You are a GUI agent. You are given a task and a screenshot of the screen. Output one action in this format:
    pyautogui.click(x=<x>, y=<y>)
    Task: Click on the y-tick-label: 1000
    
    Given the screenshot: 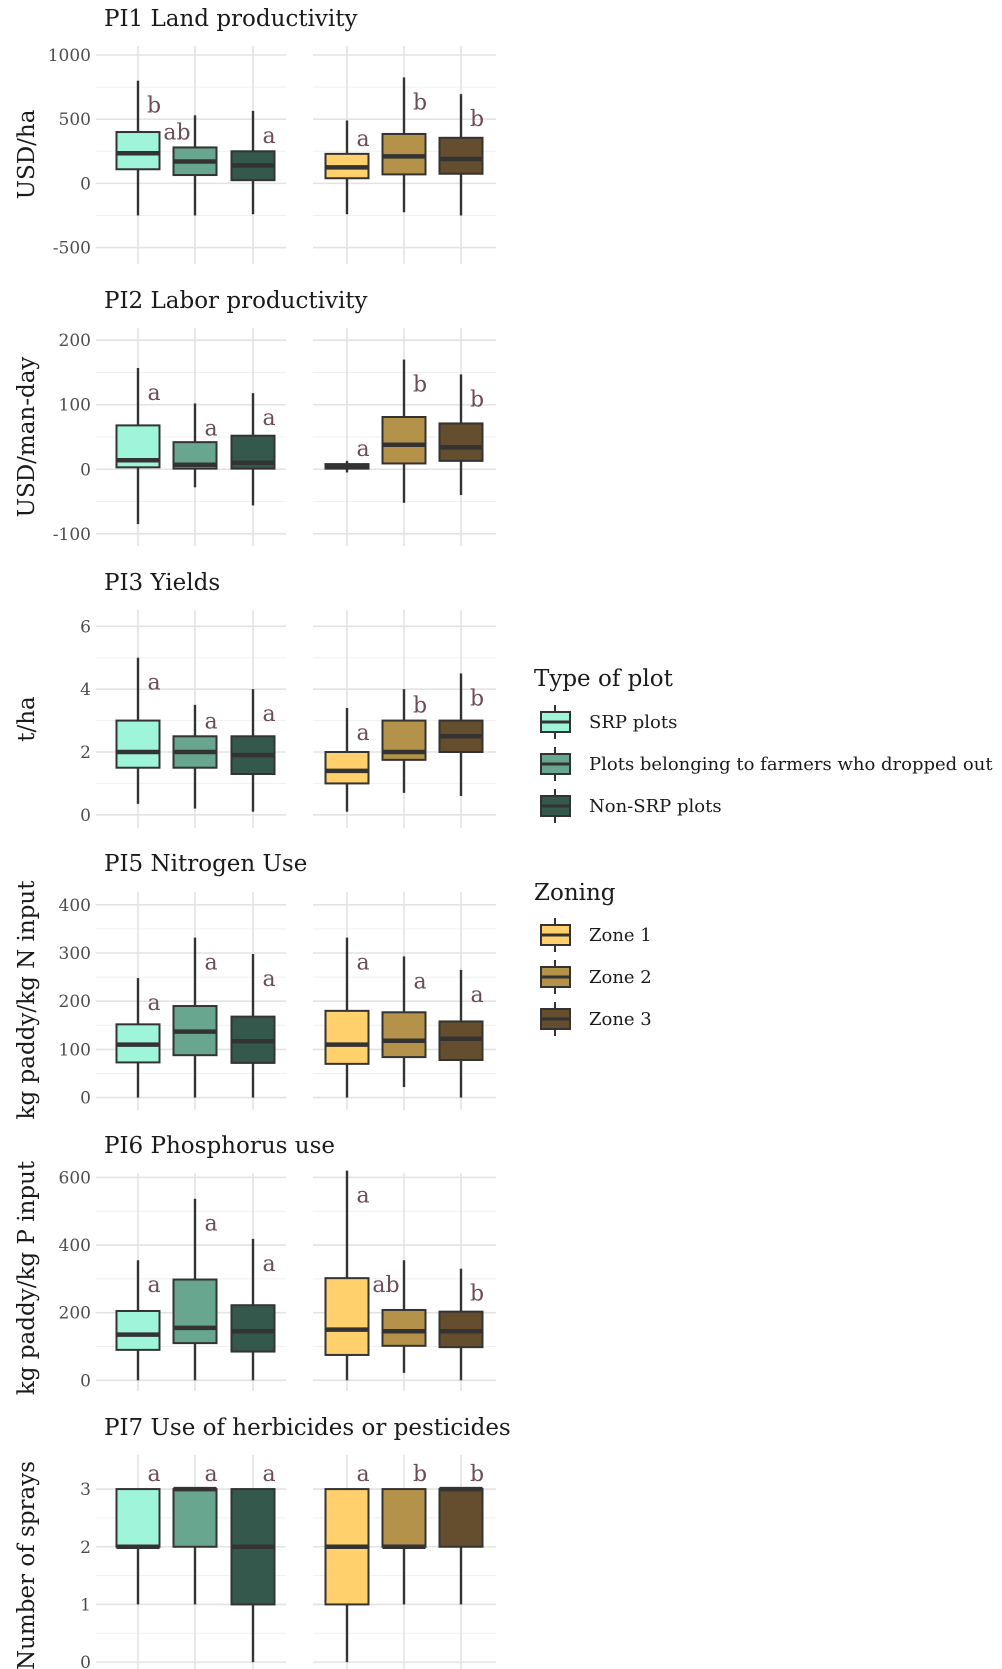 What is the action you would take?
    pyautogui.click(x=69, y=56)
    